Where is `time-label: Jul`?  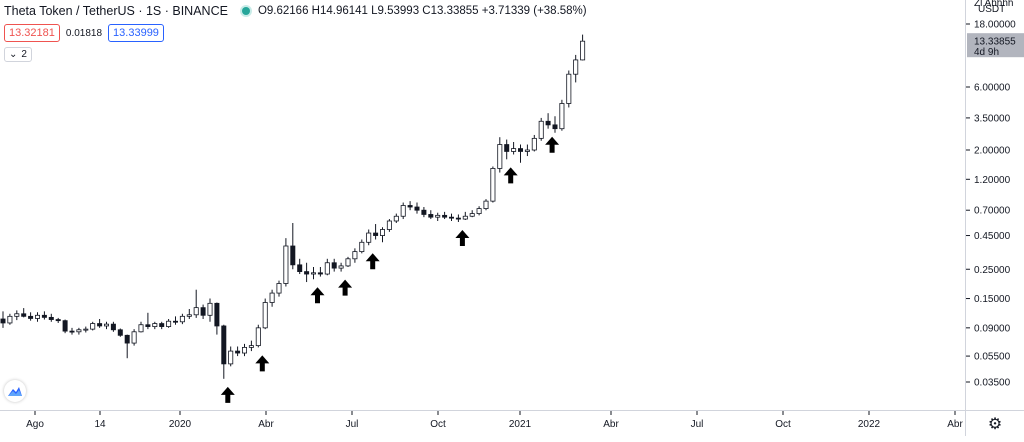 time-label: Jul is located at coordinates (697, 424).